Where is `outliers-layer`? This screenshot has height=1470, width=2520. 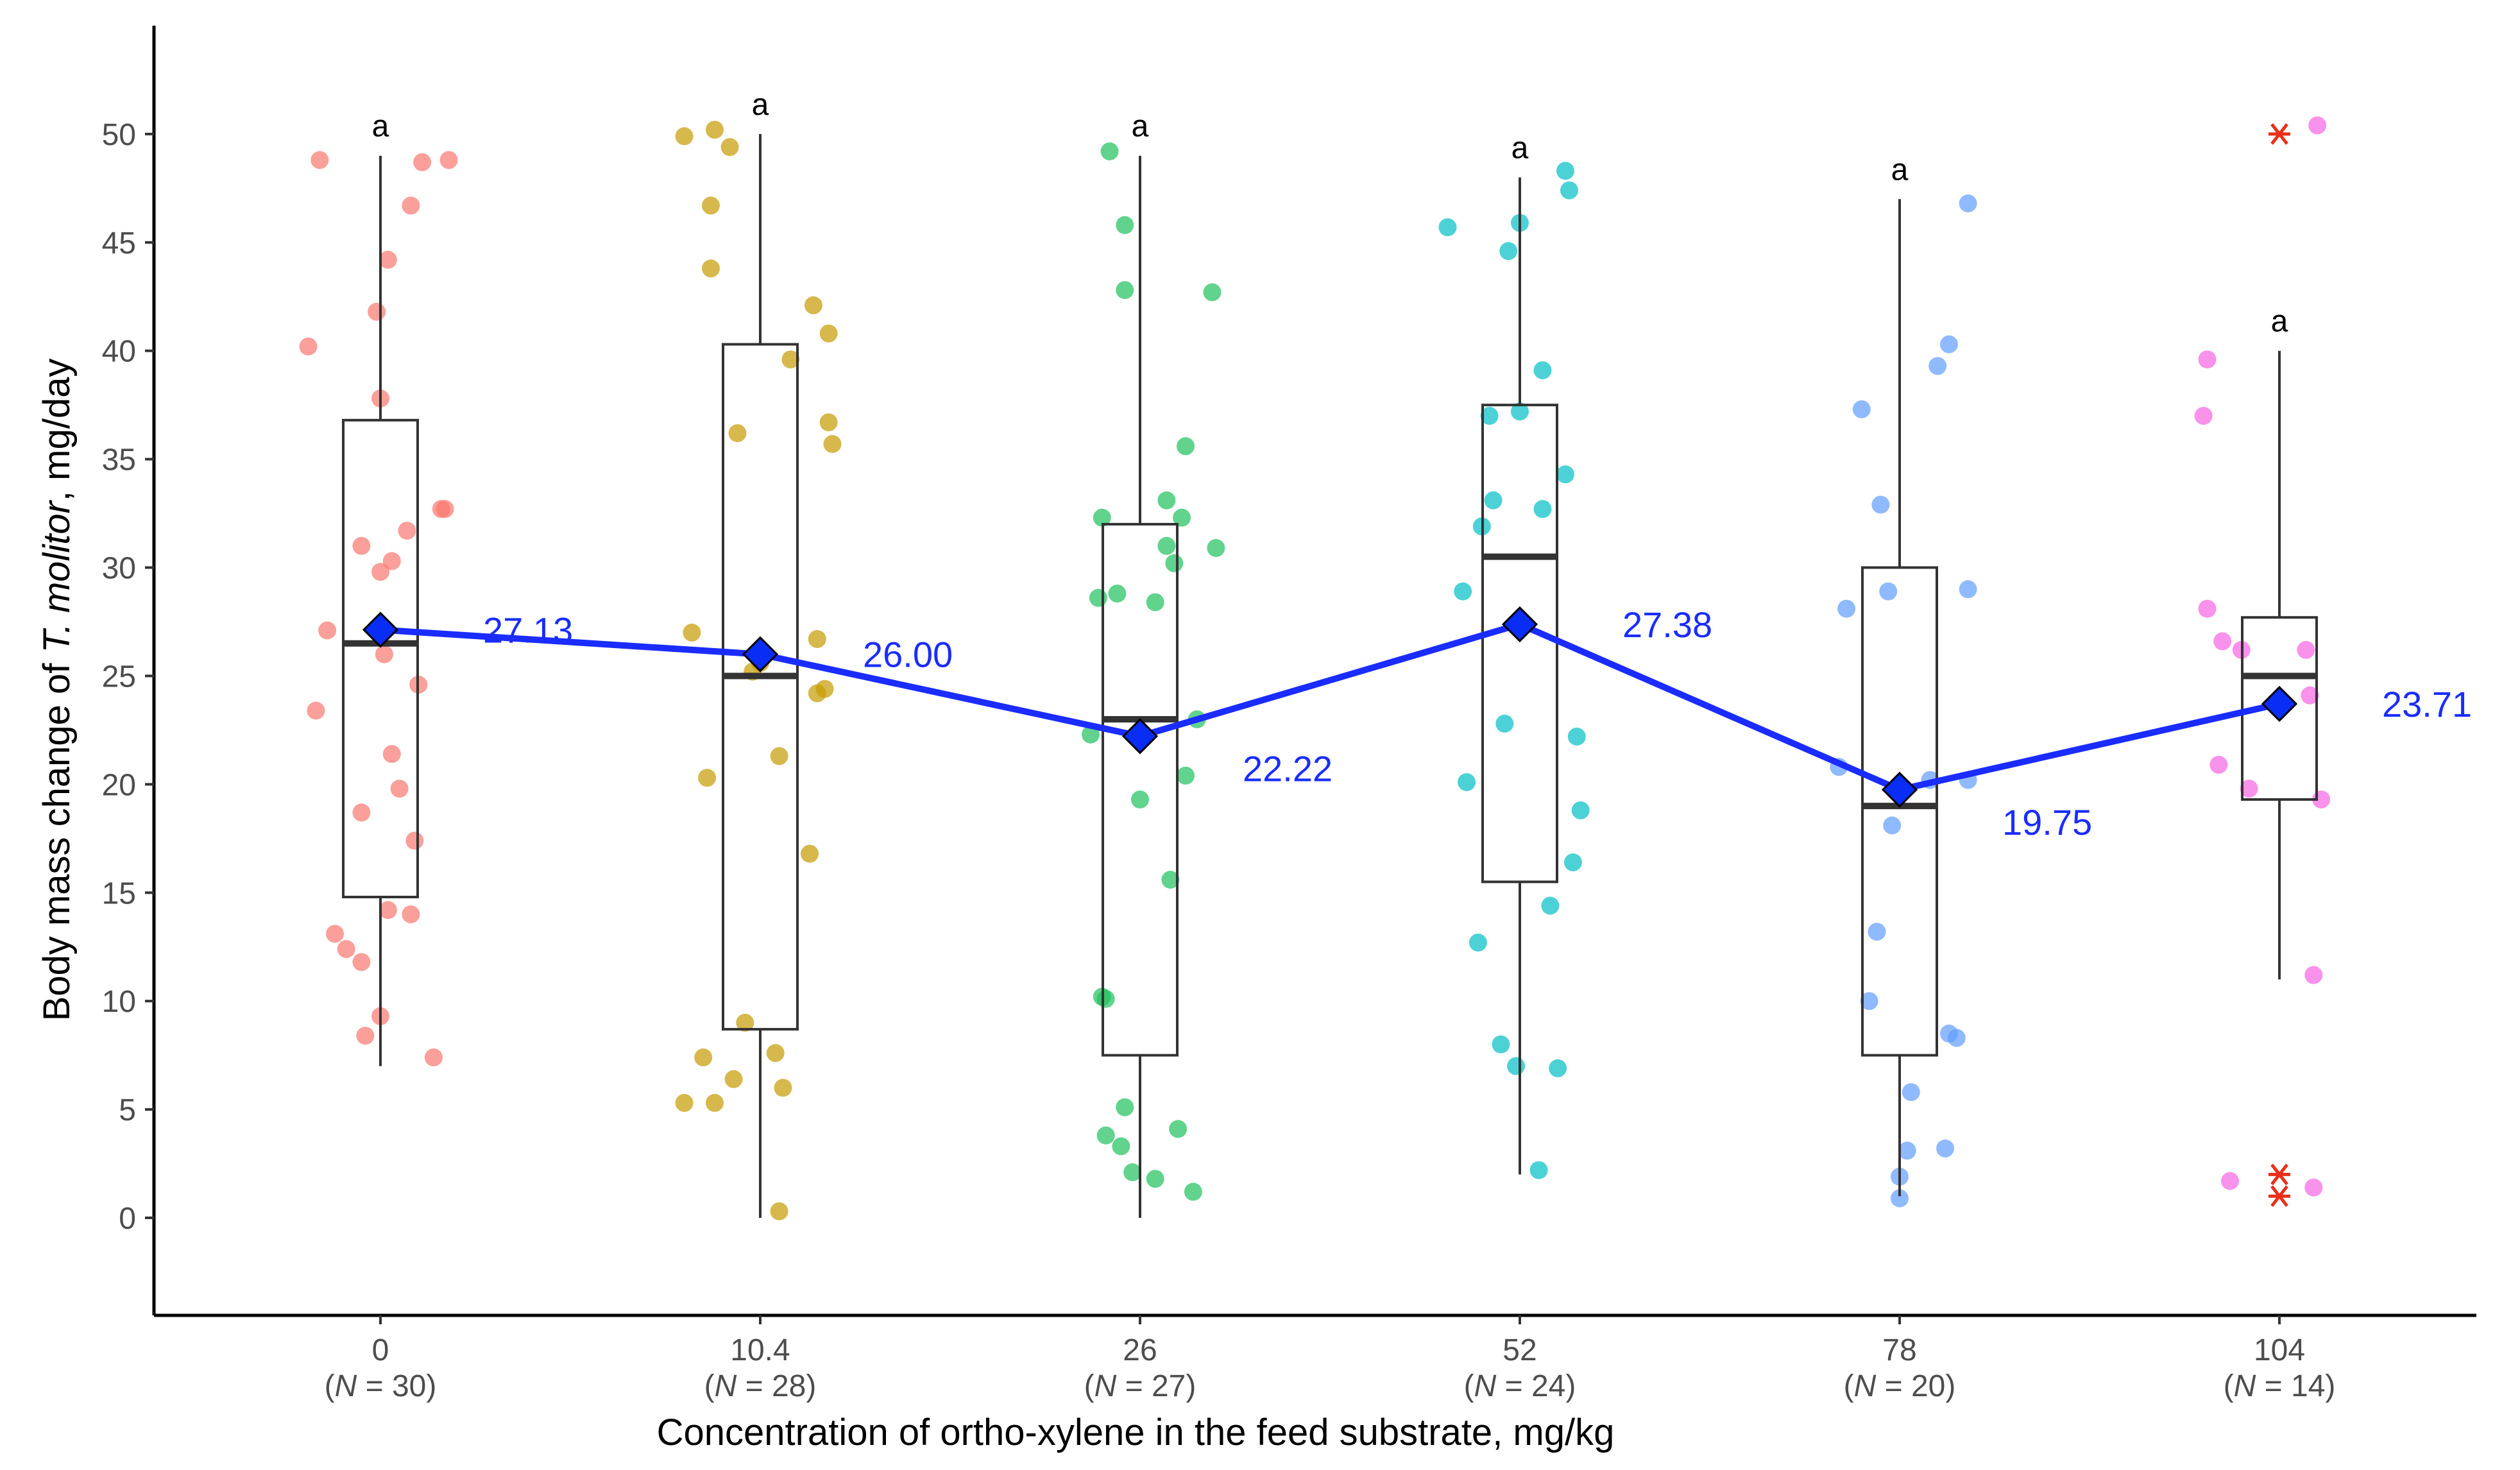 outliers-layer is located at coordinates (2279, 666).